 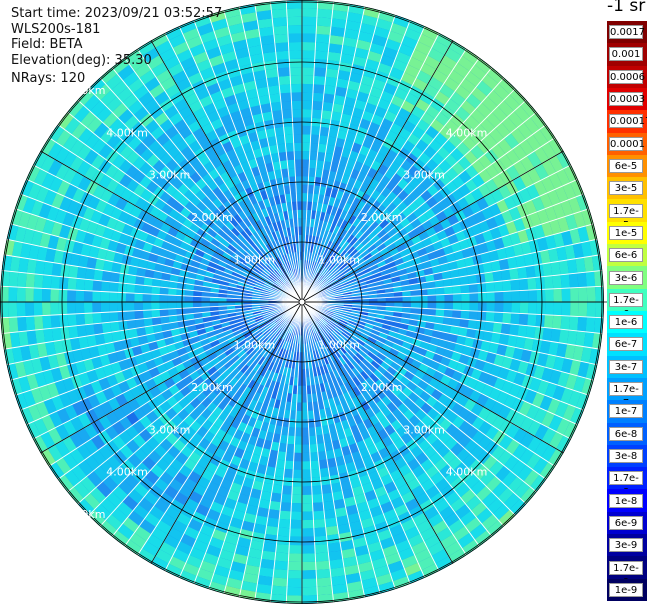 I want to click on colorbar-cell: 1.7e-7, so click(x=627, y=393).